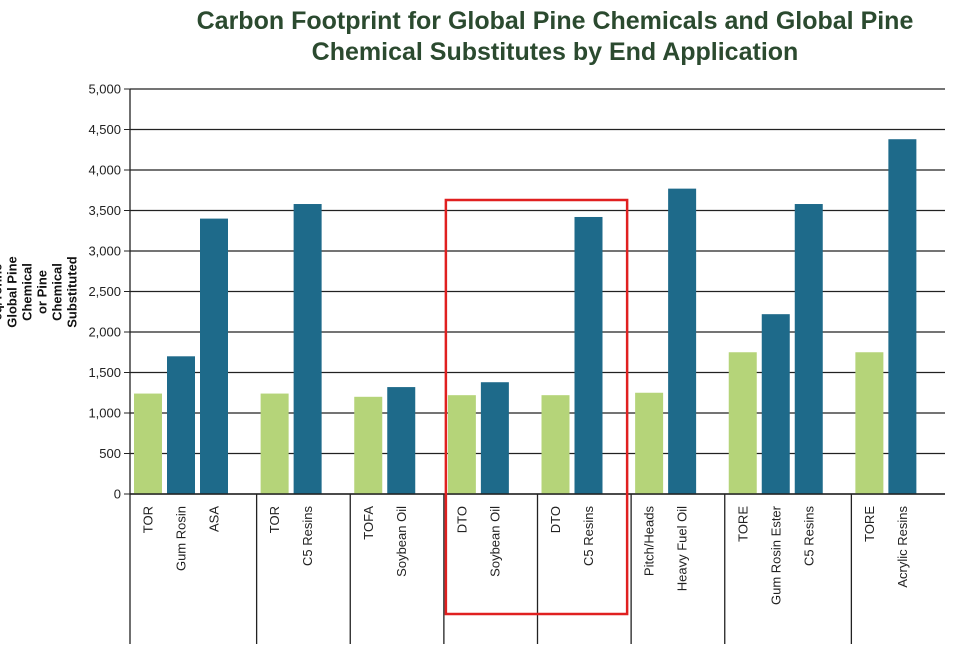 This screenshot has height=646, width=960. I want to click on y-tick-label: 4,500, so click(104, 129).